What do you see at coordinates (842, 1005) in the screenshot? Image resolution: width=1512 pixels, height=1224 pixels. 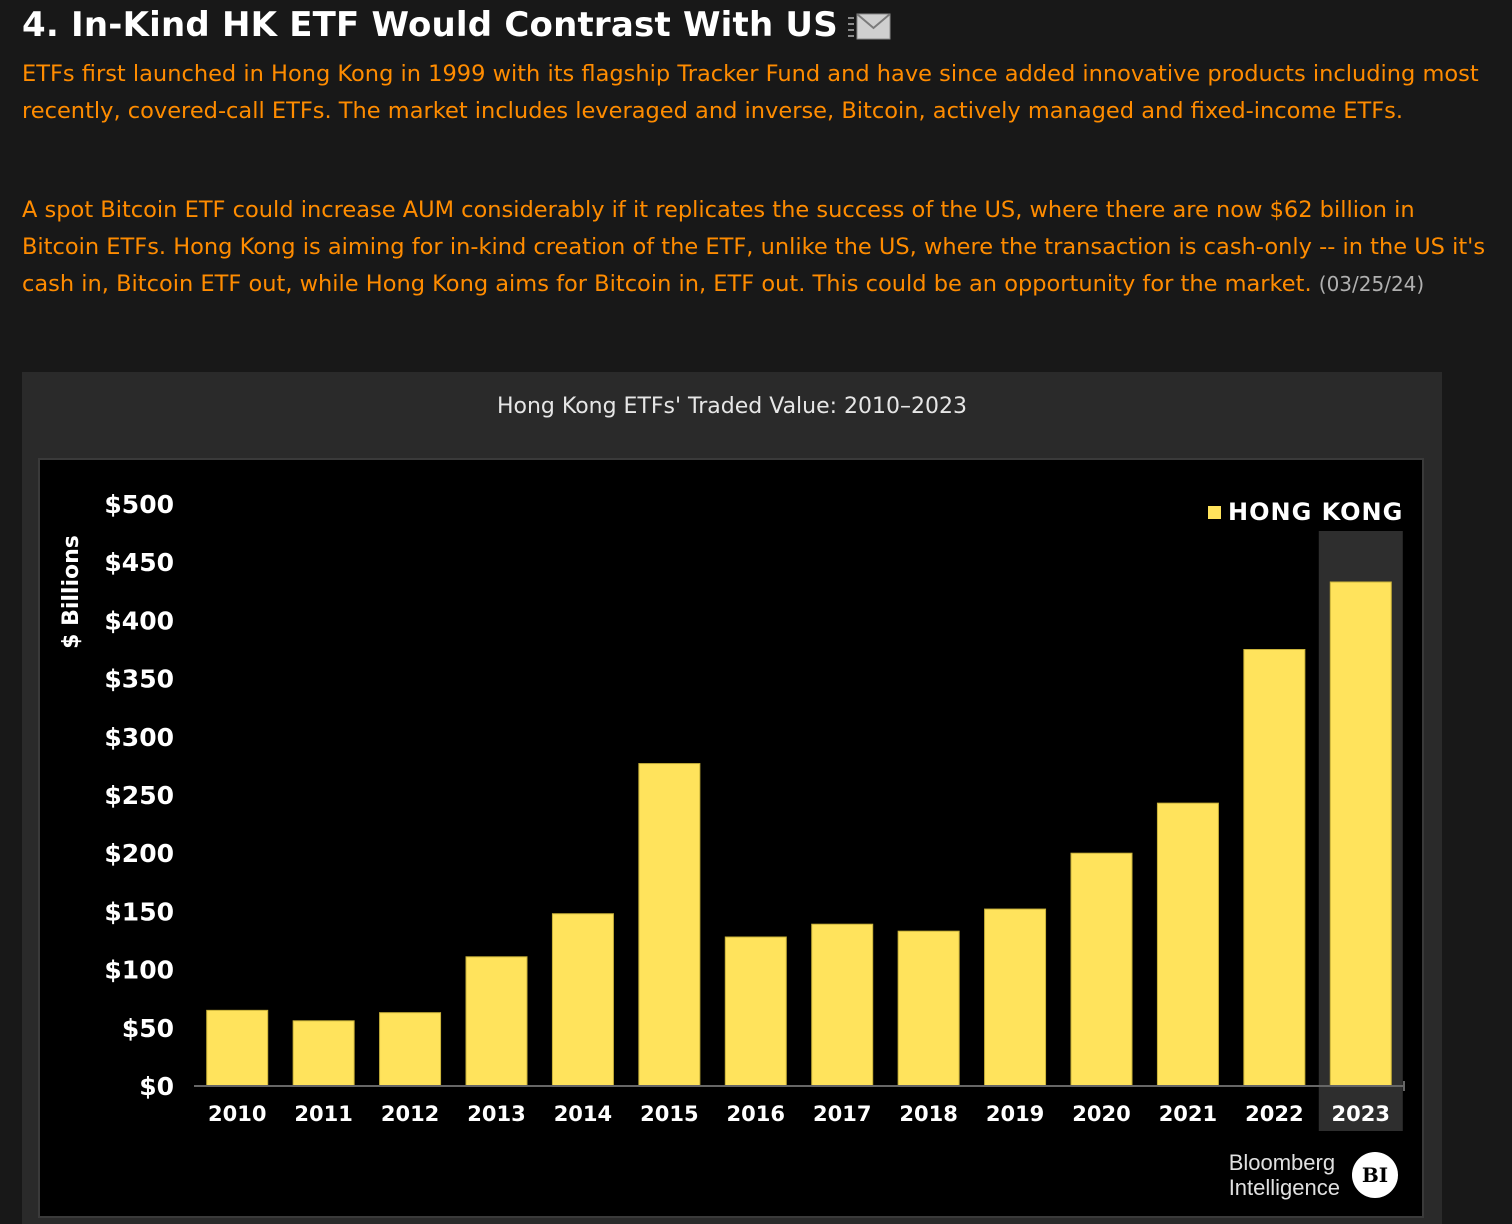 I see `bar-2017` at bounding box center [842, 1005].